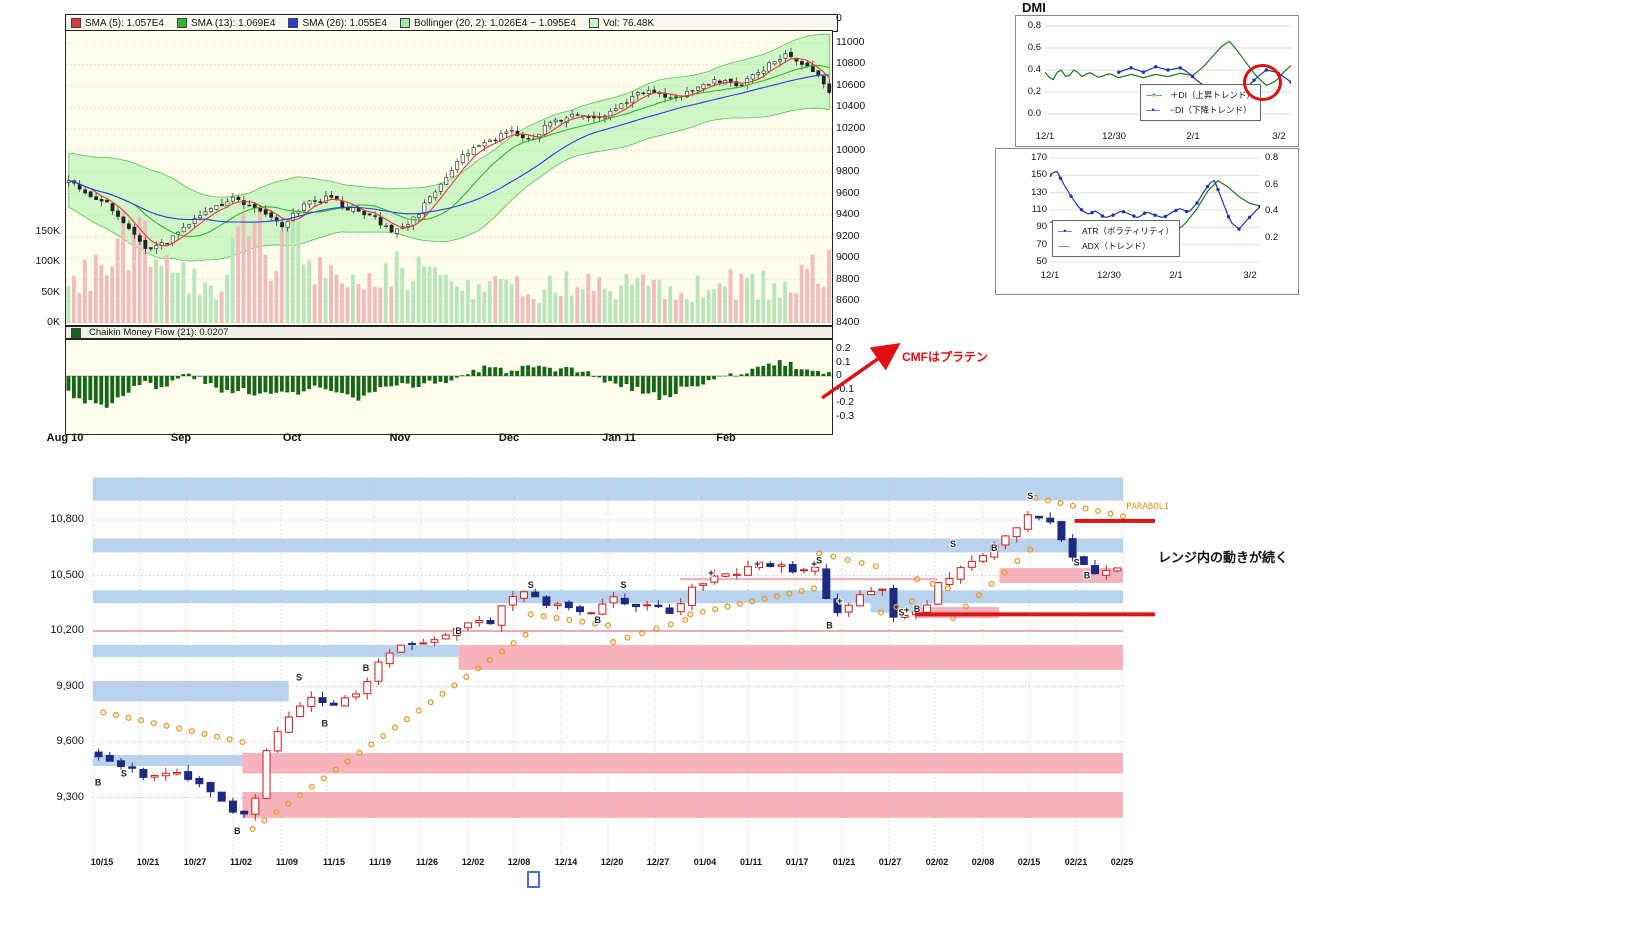  I want to click on legend-item: Bollinger (20, 2): 1.026E4 − 1.095E4, so click(487, 23).